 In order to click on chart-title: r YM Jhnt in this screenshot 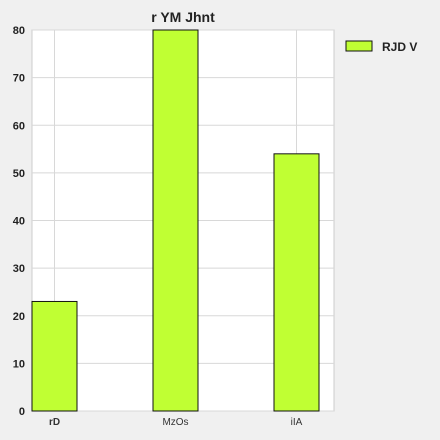, I will do `click(183, 17)`.